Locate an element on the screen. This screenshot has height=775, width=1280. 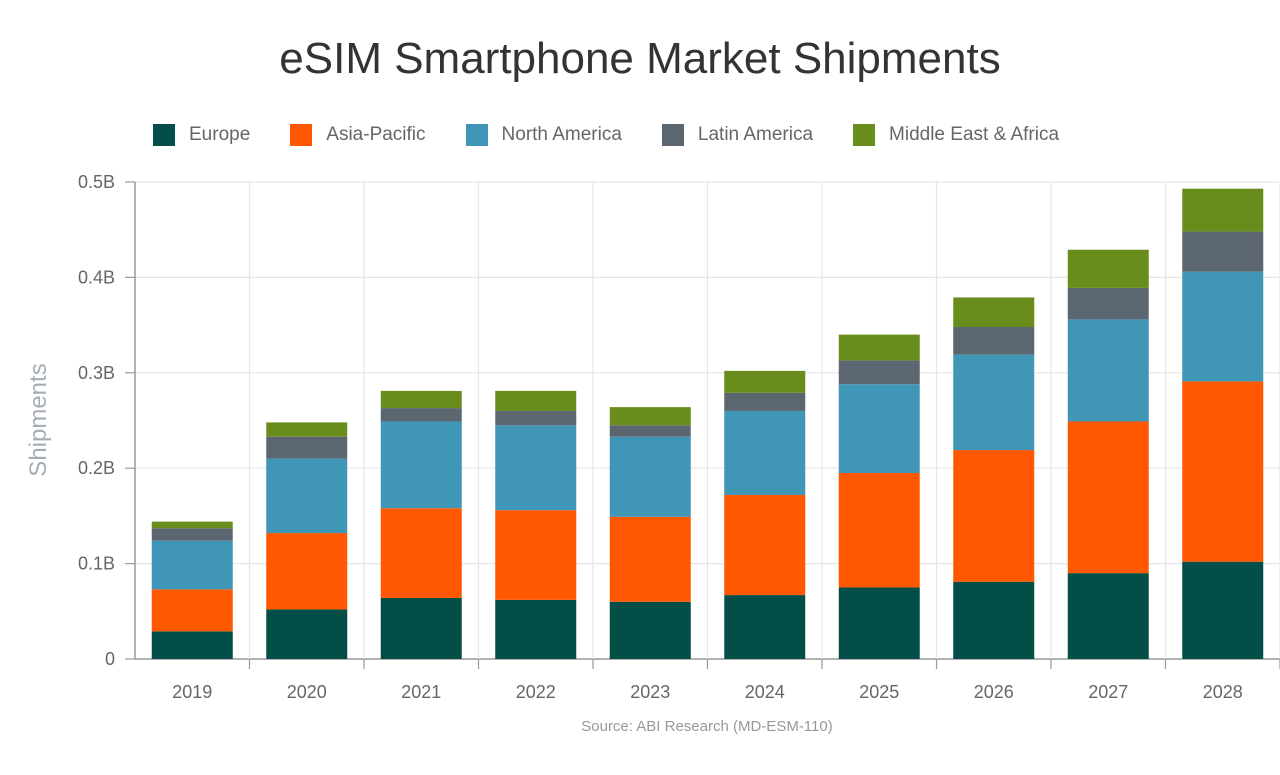
legend-item: Latin America is located at coordinates (737, 135).